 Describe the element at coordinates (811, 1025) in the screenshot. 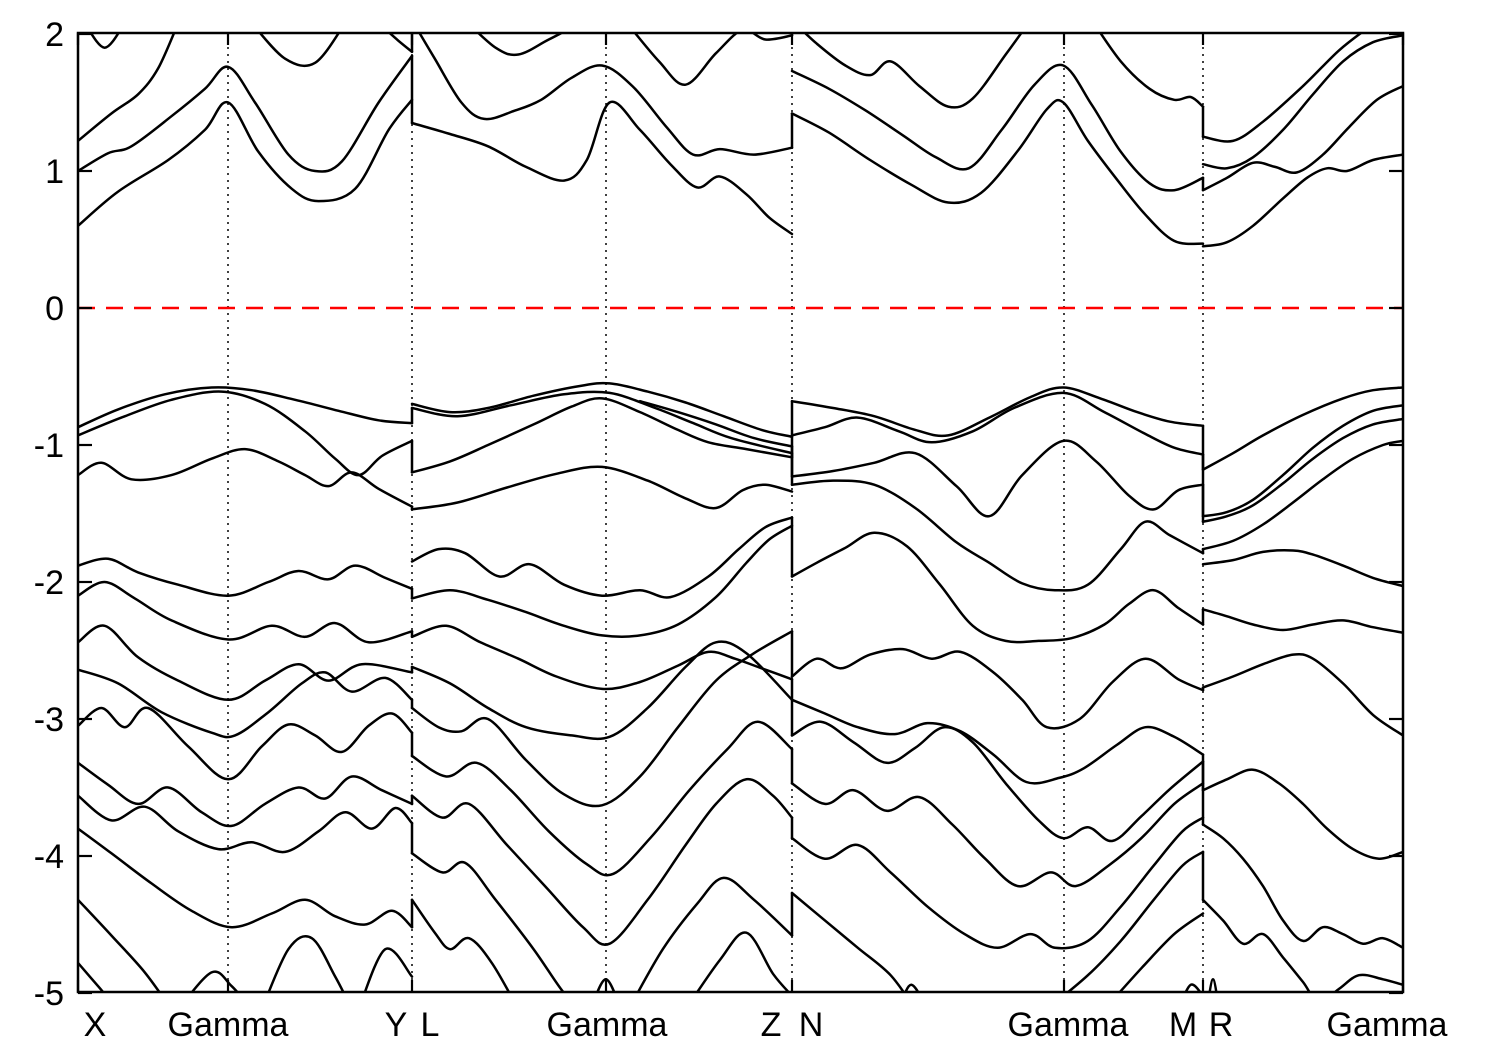

I see `k-point-label: N` at that location.